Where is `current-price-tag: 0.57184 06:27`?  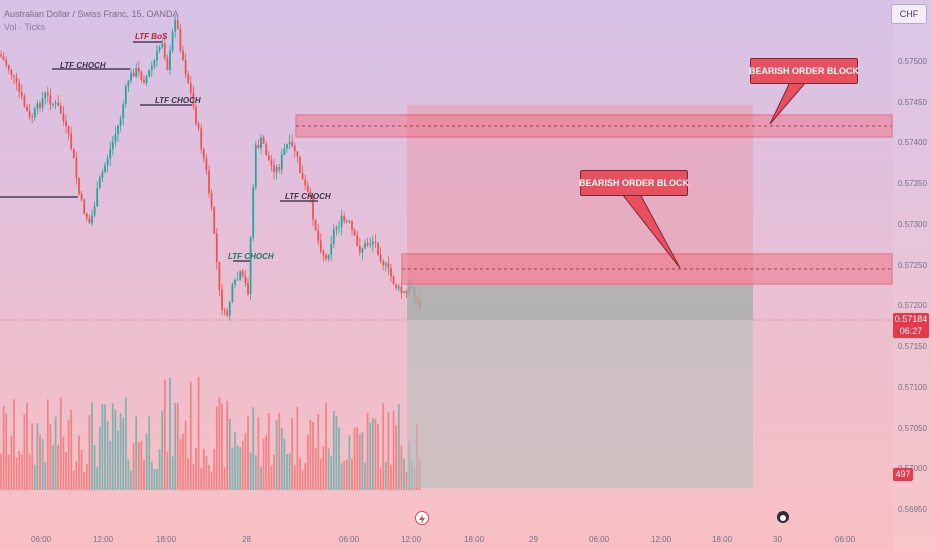 current-price-tag: 0.57184 06:27 is located at coordinates (911, 325).